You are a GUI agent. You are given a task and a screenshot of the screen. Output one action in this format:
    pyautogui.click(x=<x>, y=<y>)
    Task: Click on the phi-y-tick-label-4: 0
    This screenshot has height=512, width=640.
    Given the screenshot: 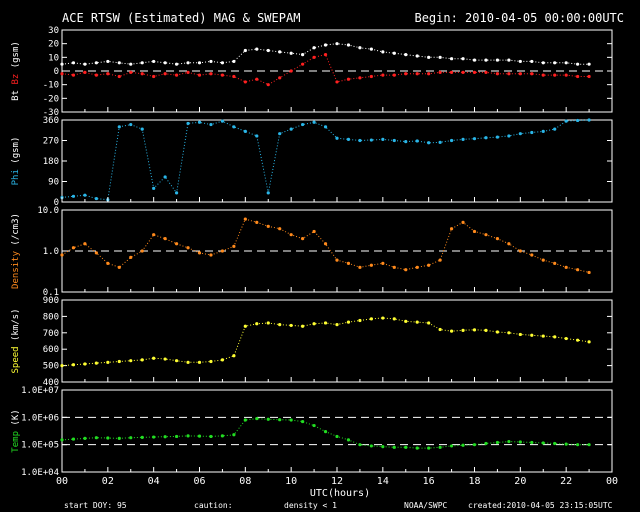 What is the action you would take?
    pyautogui.click(x=56, y=203)
    